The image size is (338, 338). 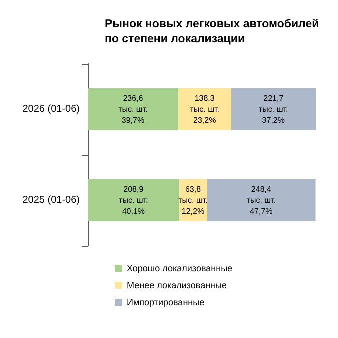 What do you see at coordinates (193, 200) in the screenshot?
I see `data-label: 63,8 тыс. шт. 12,2%` at bounding box center [193, 200].